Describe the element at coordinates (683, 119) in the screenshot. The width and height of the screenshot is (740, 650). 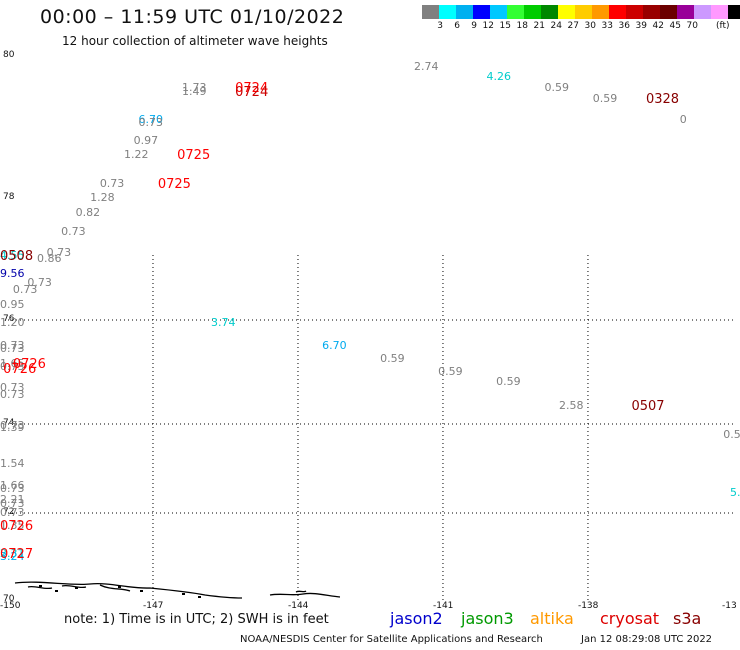
I see `wave-height-label: 0` at that location.